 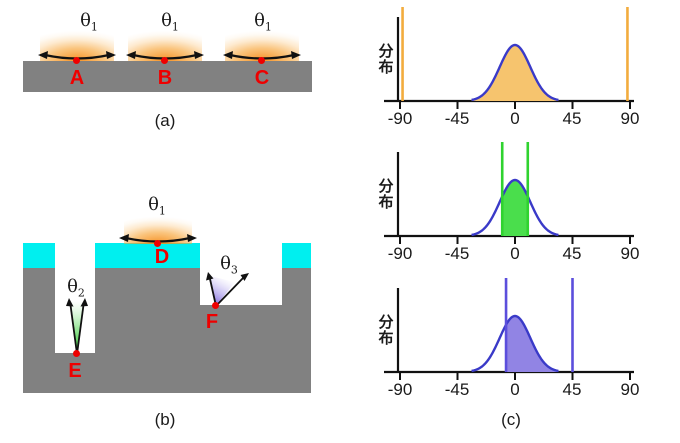 I want to click on point-a-label: A, so click(x=77, y=78).